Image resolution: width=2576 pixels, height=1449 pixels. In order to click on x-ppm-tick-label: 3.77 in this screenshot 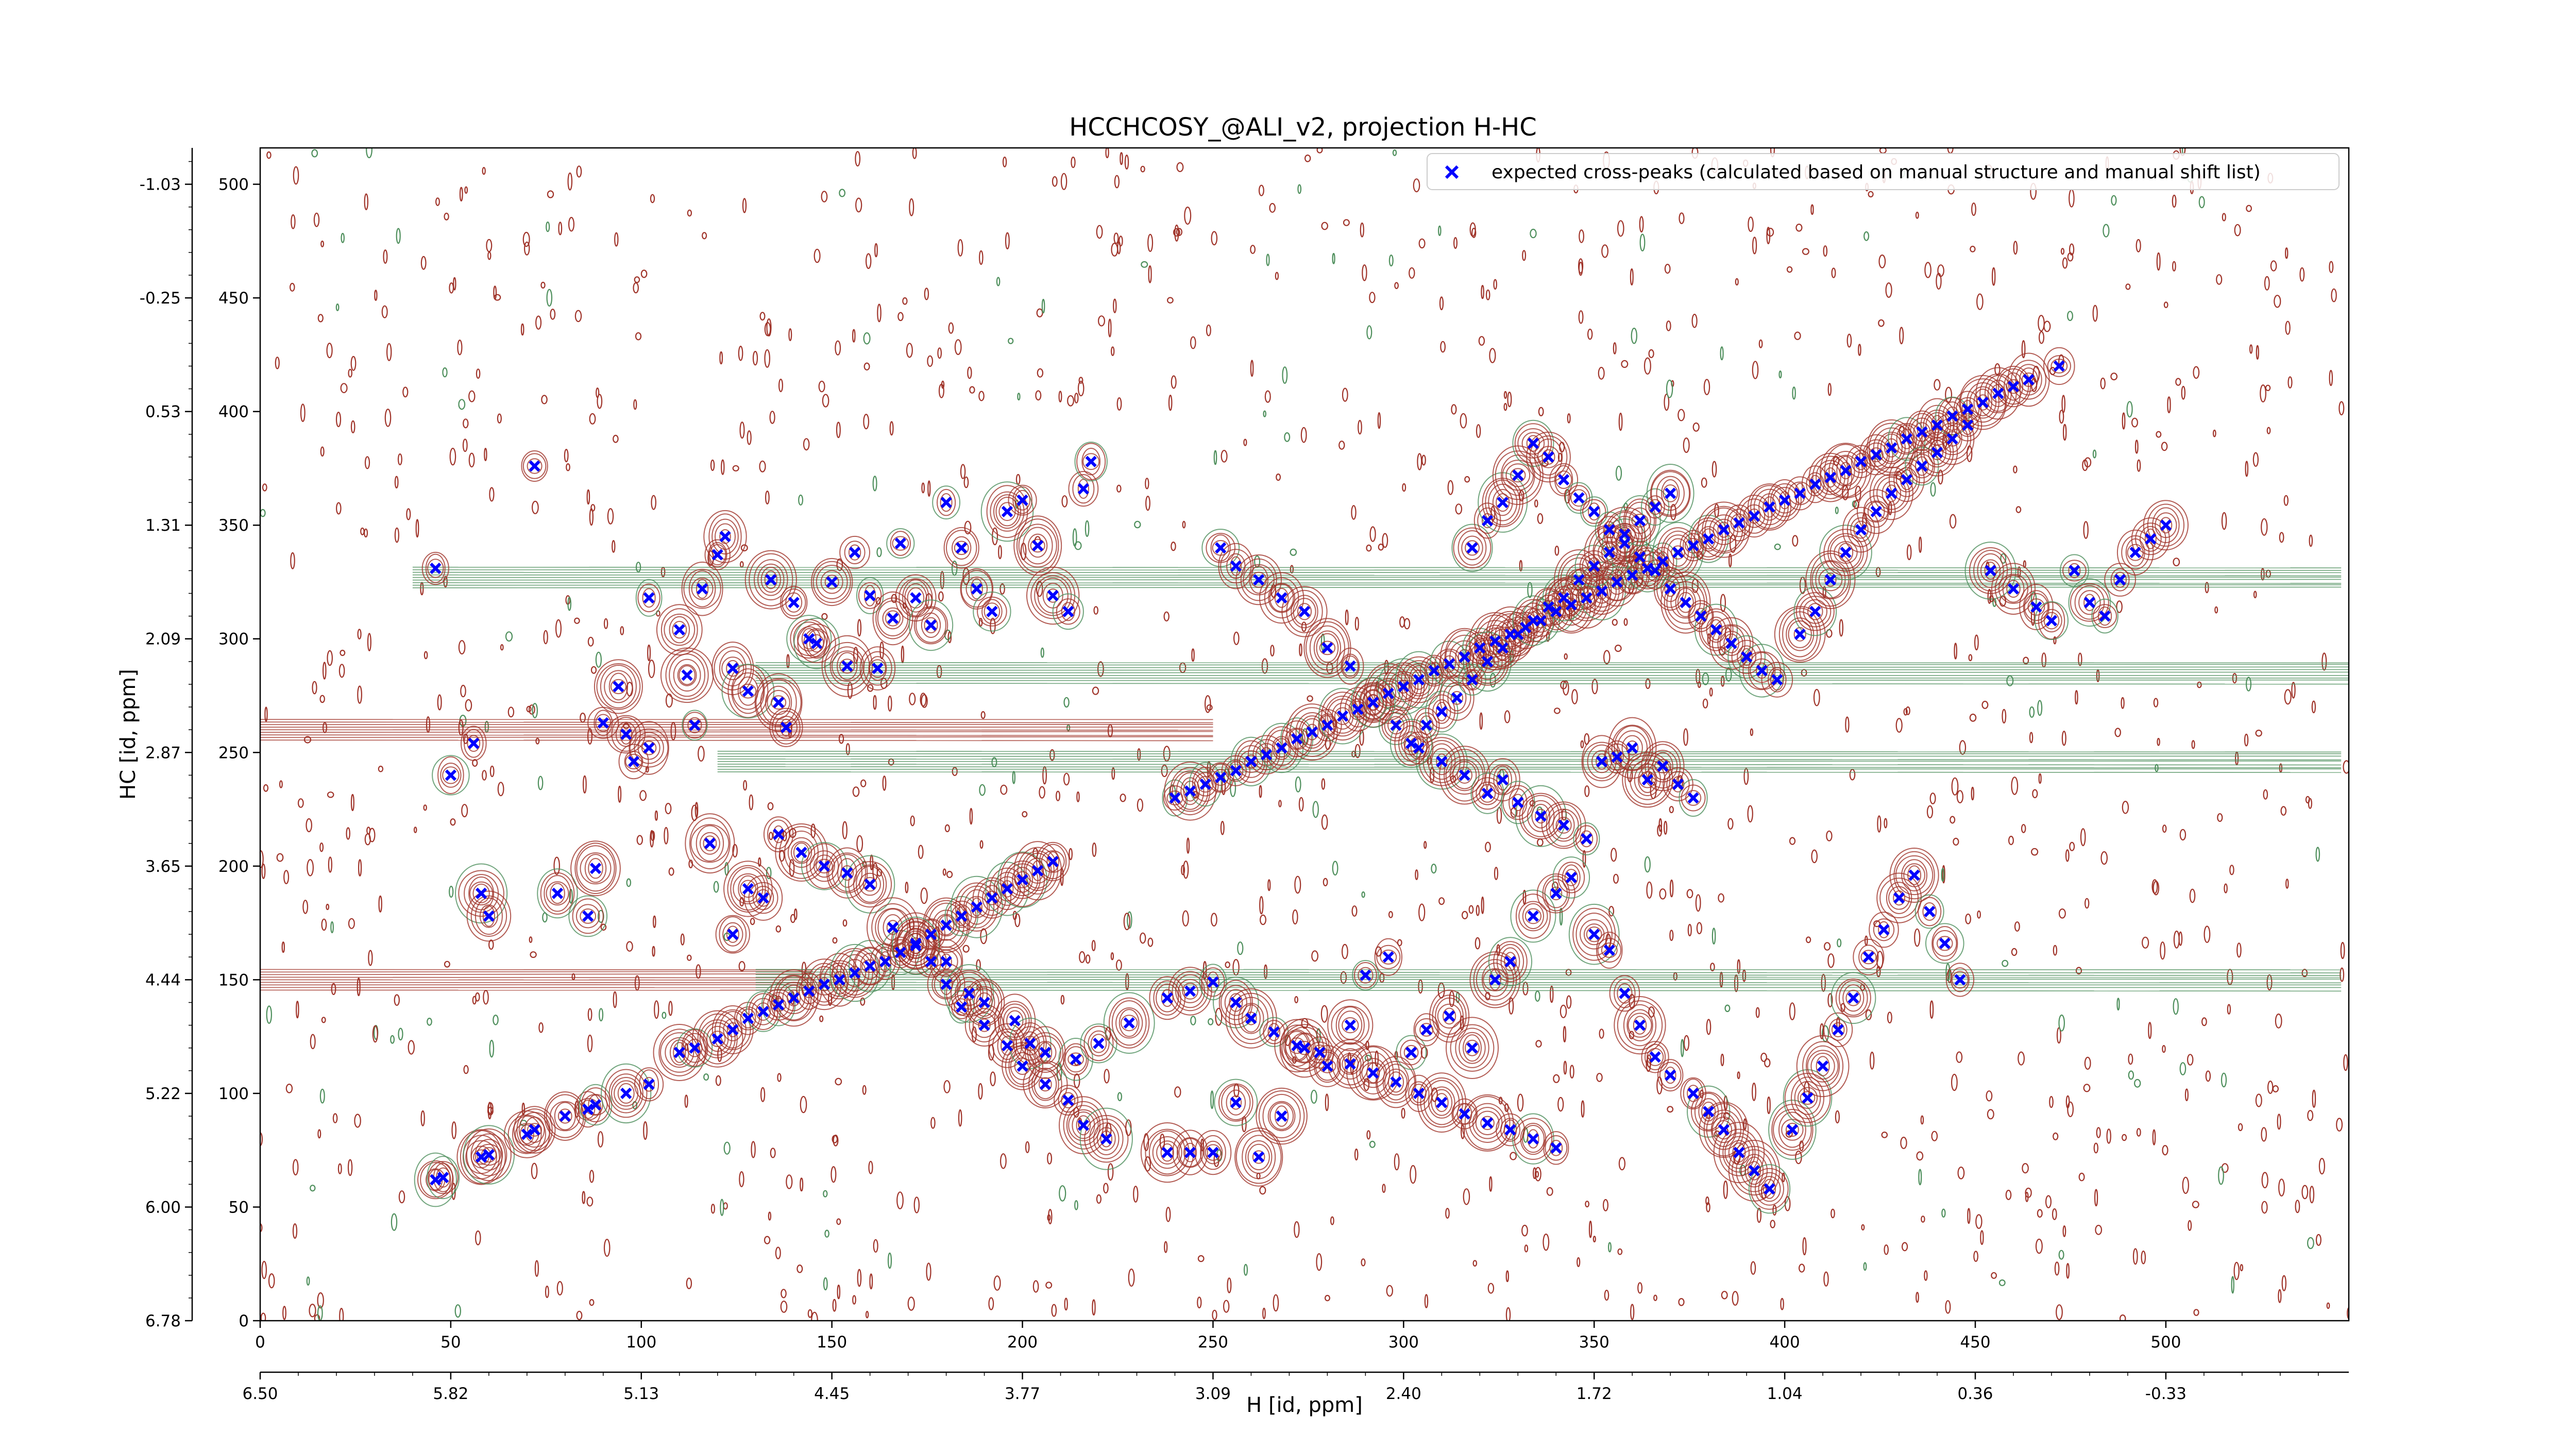, I will do `click(1022, 1394)`.